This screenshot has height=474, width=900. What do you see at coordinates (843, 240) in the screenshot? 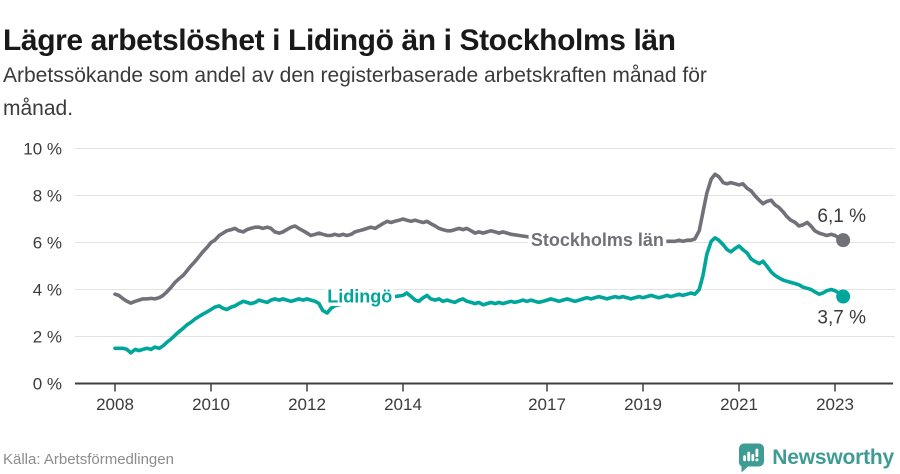
I see `end-dot-stockholms-l-n` at bounding box center [843, 240].